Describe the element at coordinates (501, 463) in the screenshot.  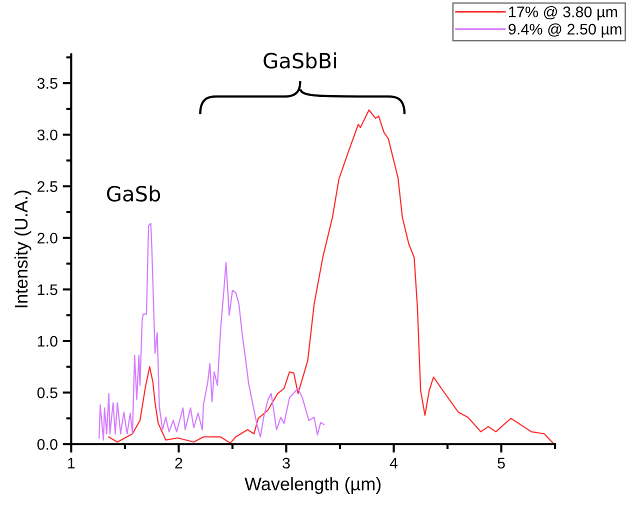
I see `x-tick-label: 5` at that location.